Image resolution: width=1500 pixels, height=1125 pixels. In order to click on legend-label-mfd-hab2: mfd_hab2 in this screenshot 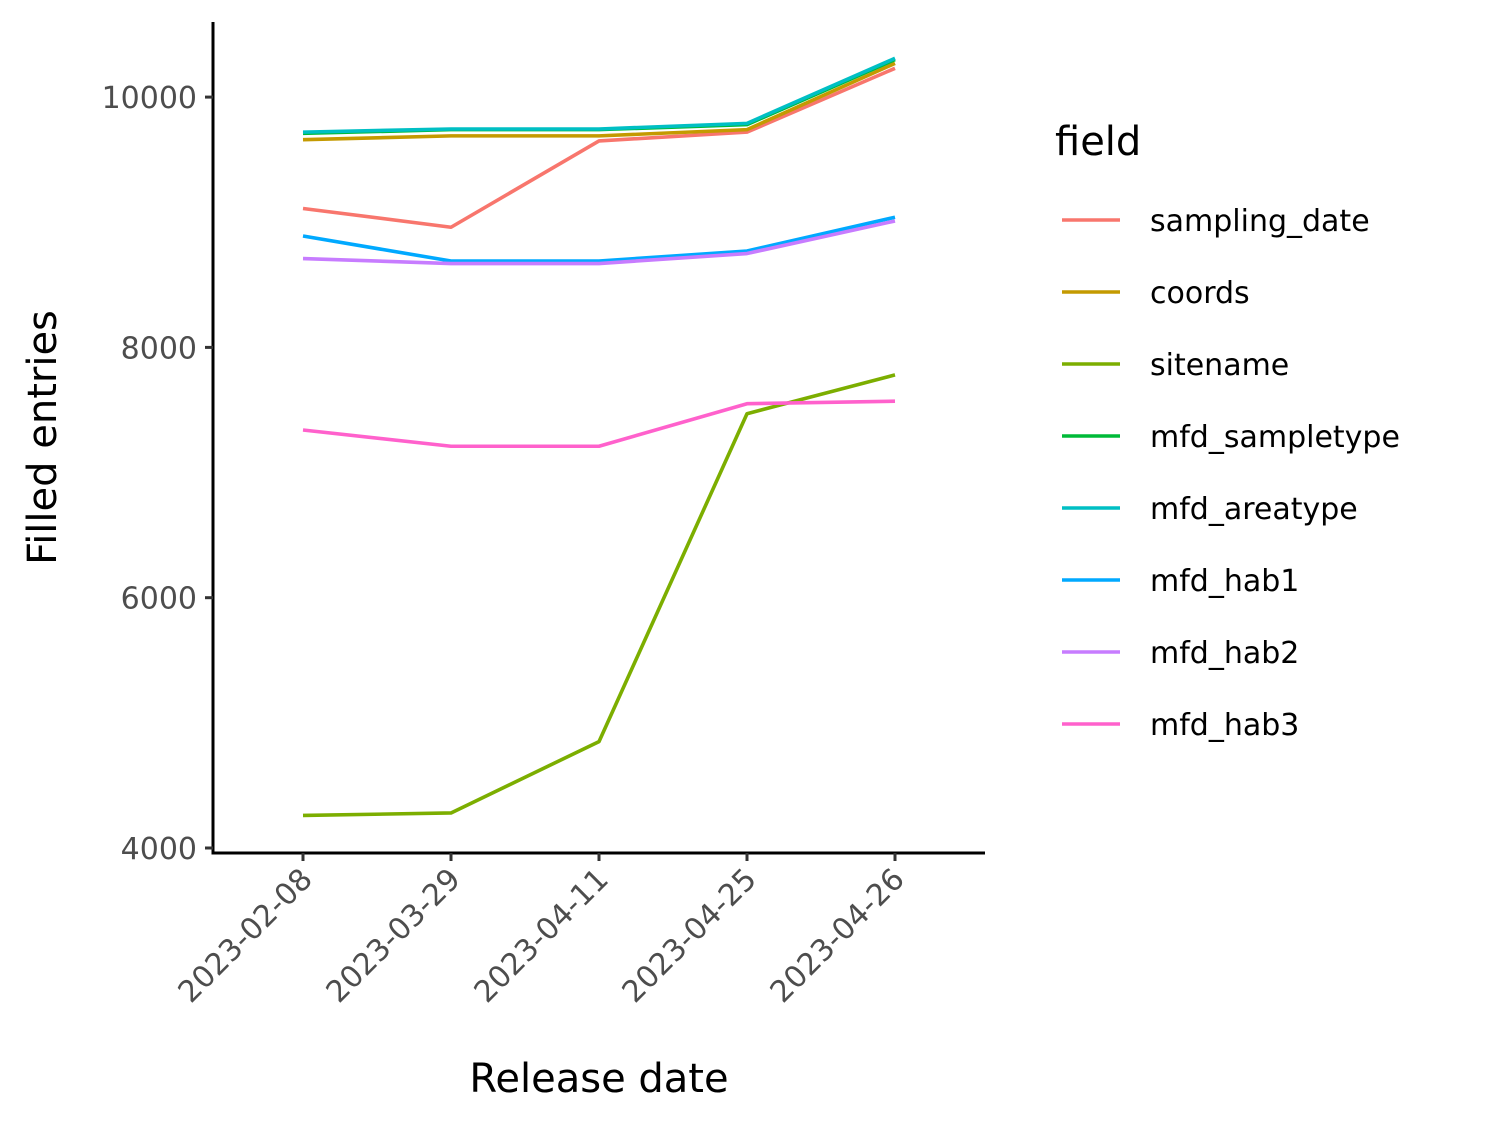, I will do `click(1224, 653)`.